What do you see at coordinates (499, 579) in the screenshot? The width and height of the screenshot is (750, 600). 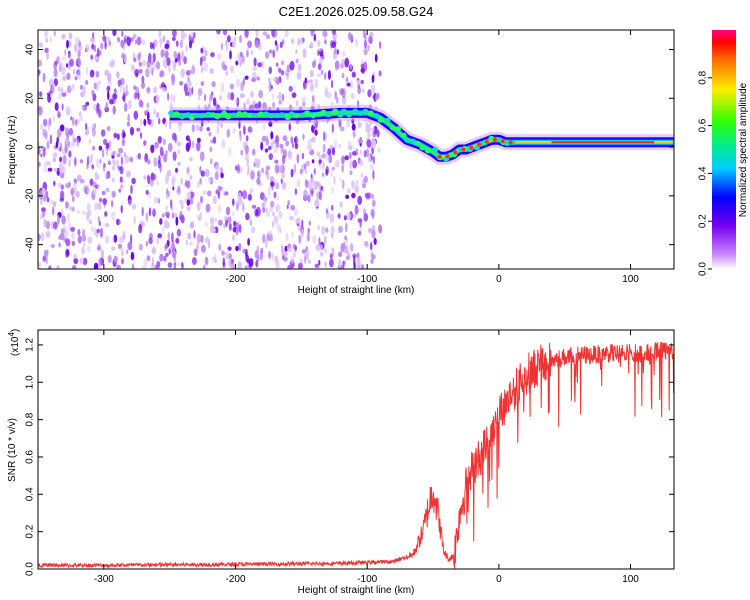 I see `snr-x-tick-label: 0` at bounding box center [499, 579].